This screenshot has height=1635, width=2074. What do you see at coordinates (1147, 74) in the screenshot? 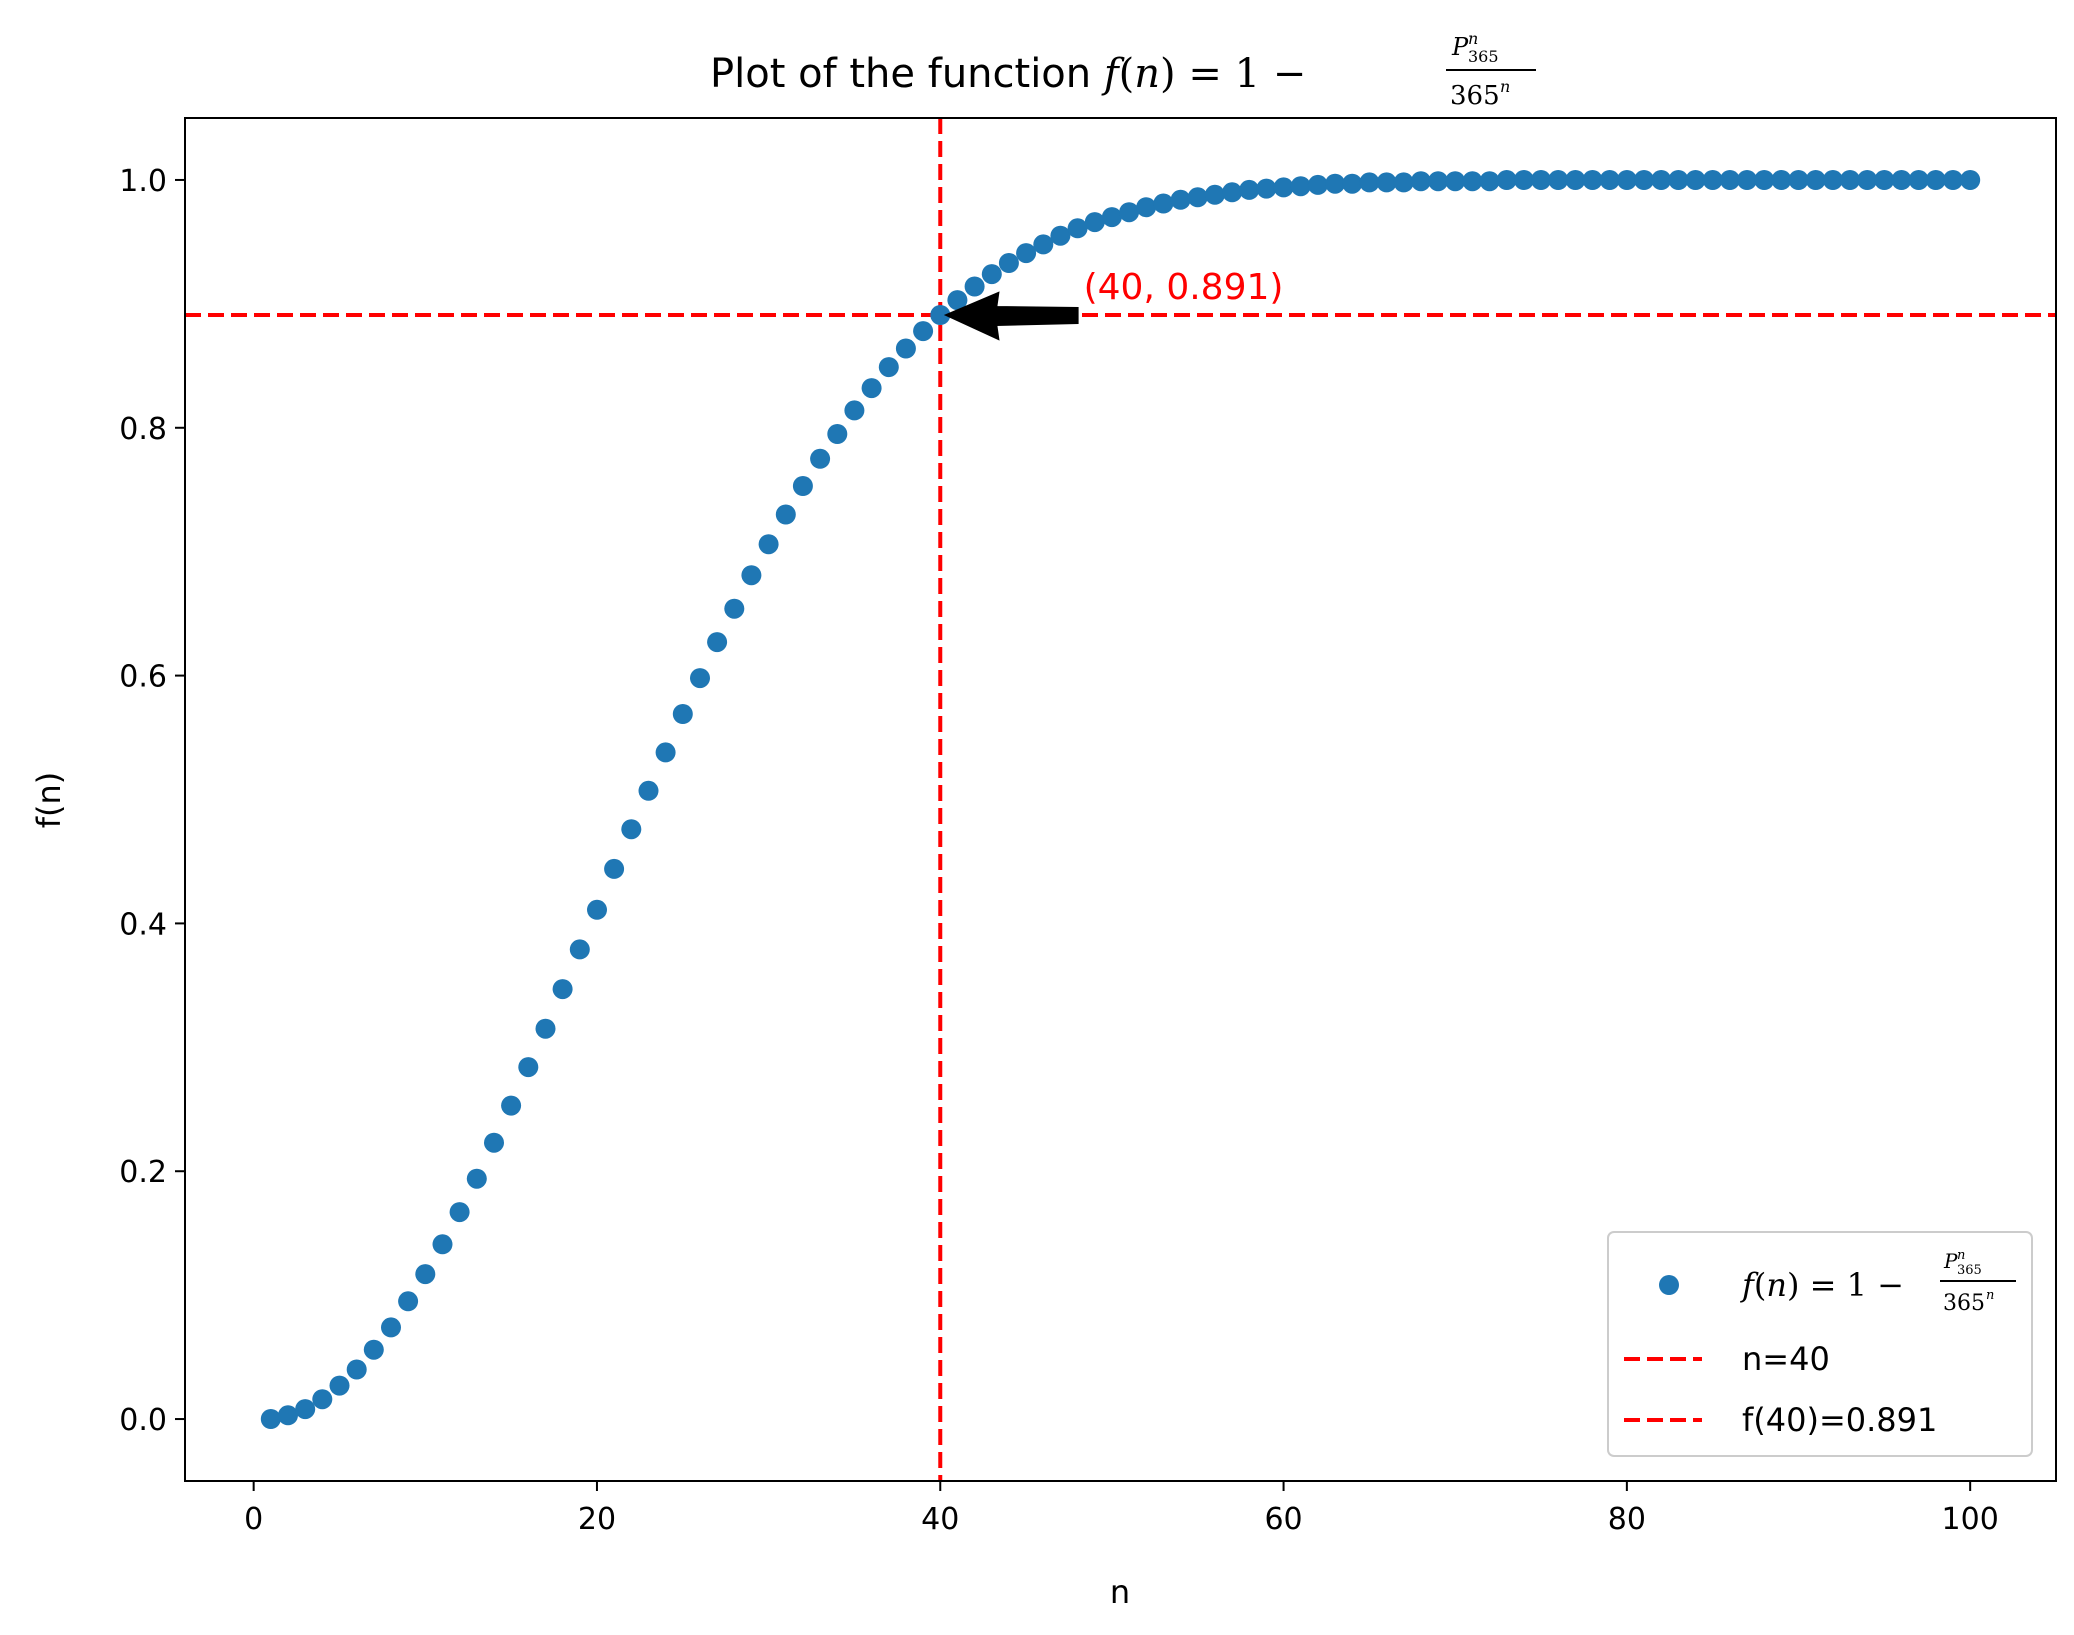
I see `title-n: n` at bounding box center [1147, 74].